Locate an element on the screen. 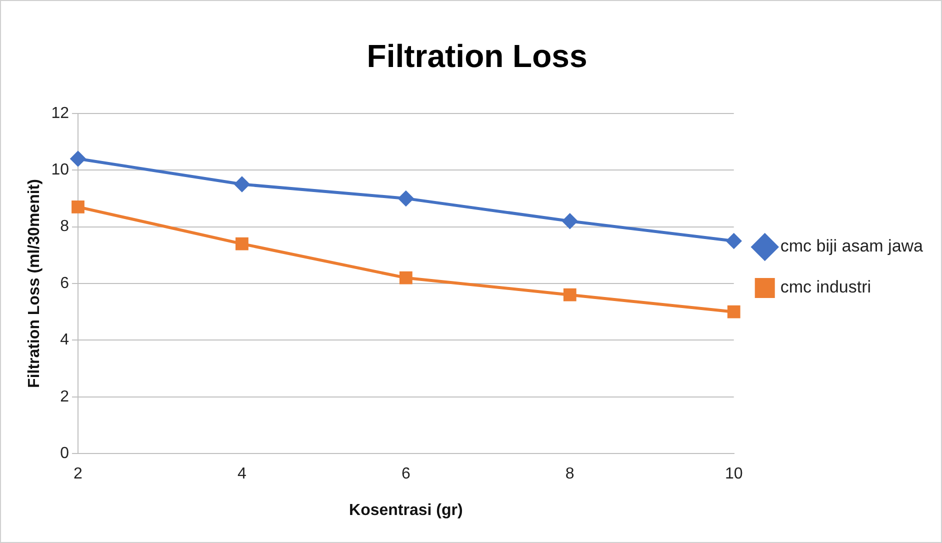 The width and height of the screenshot is (942, 543). legend-label: cmc biji asam jawa is located at coordinates (852, 246).